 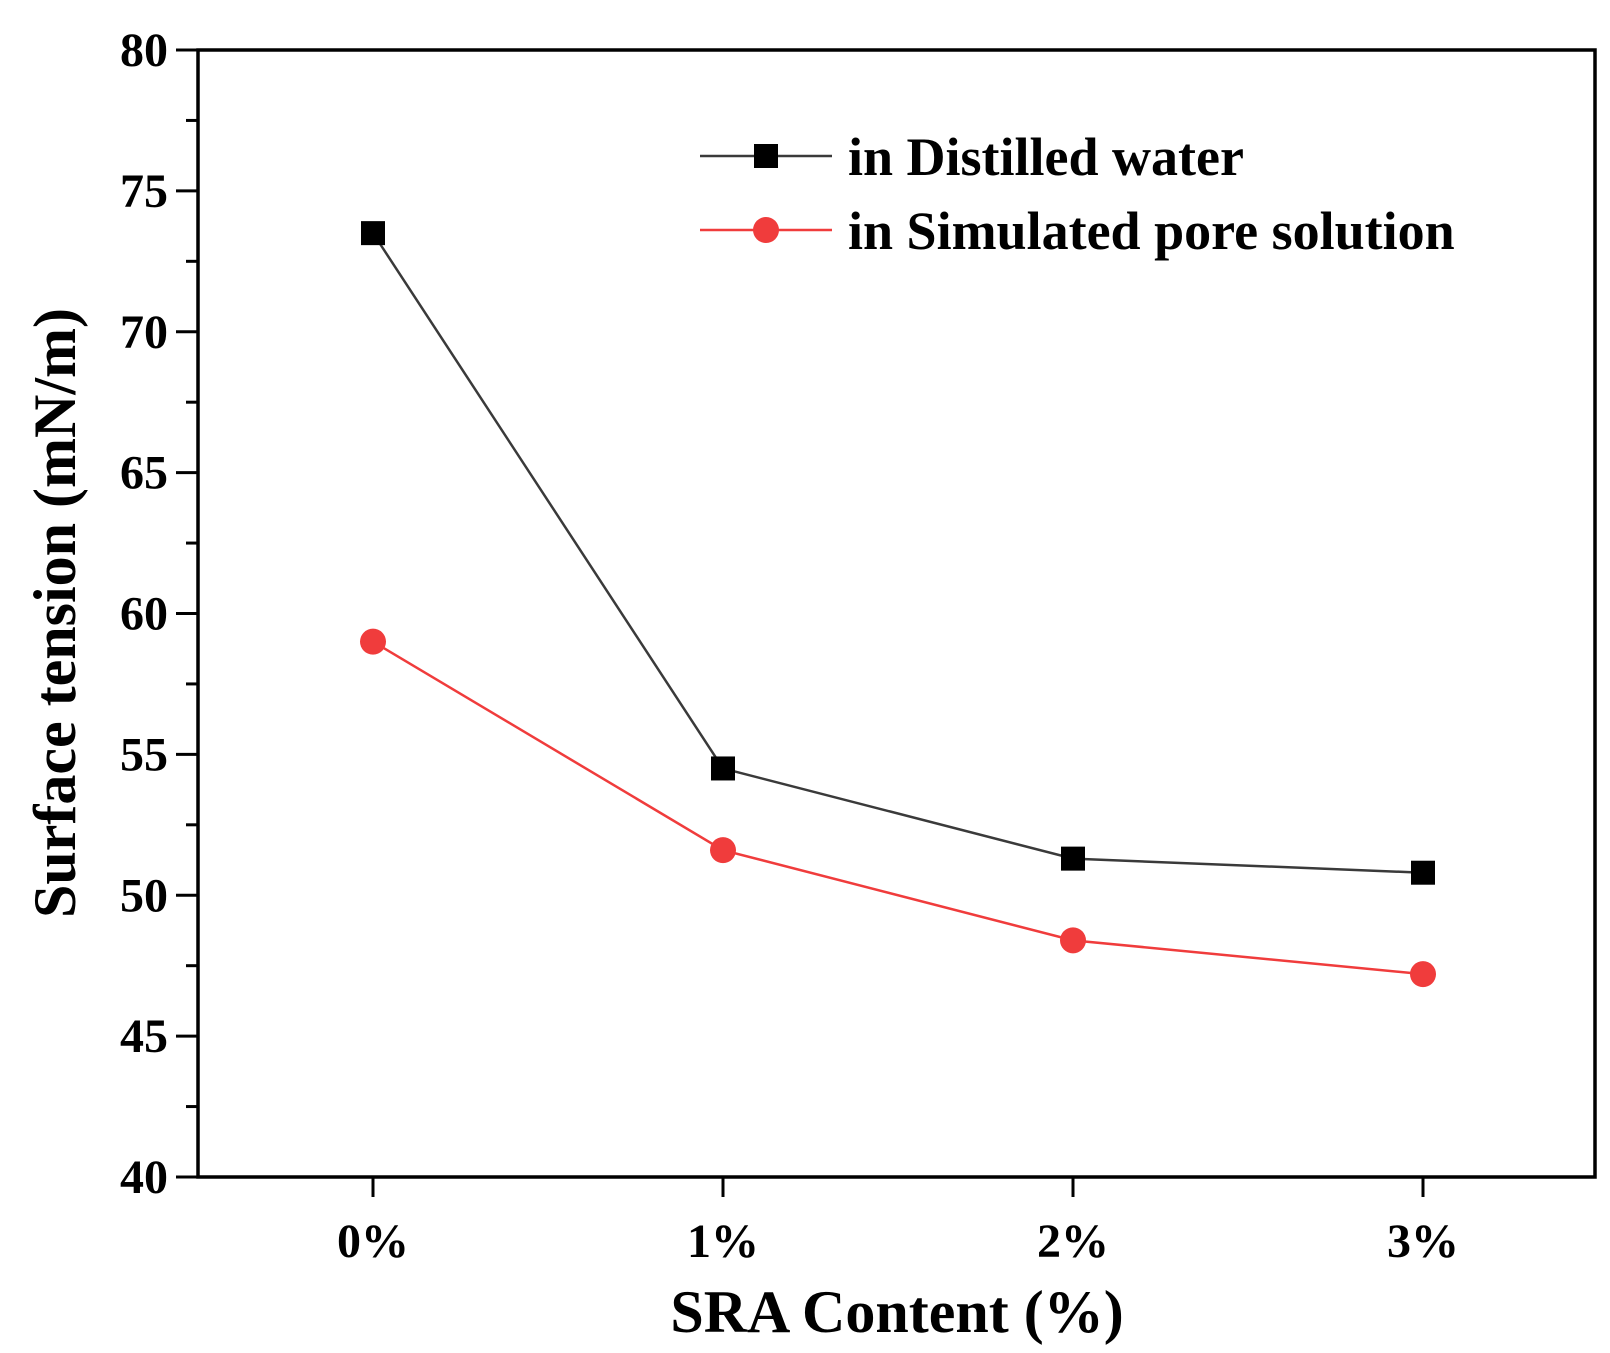 I want to click on y-axis-title: Surface tension (mN/m), so click(x=55, y=613).